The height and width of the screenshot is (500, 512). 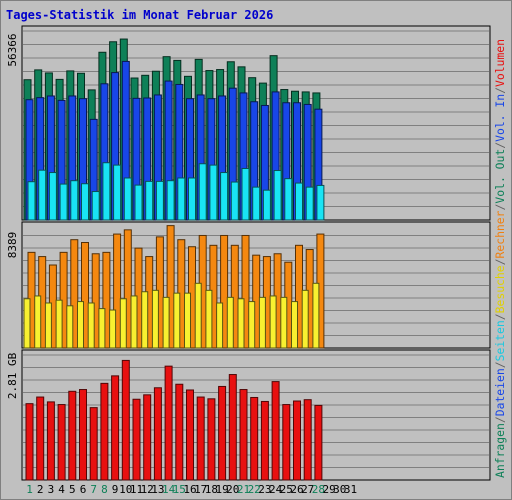 What do you see at coordinates (500, 176) in the screenshot?
I see `legend-entry-vol-out-10: Vol. Out` at bounding box center [500, 176].